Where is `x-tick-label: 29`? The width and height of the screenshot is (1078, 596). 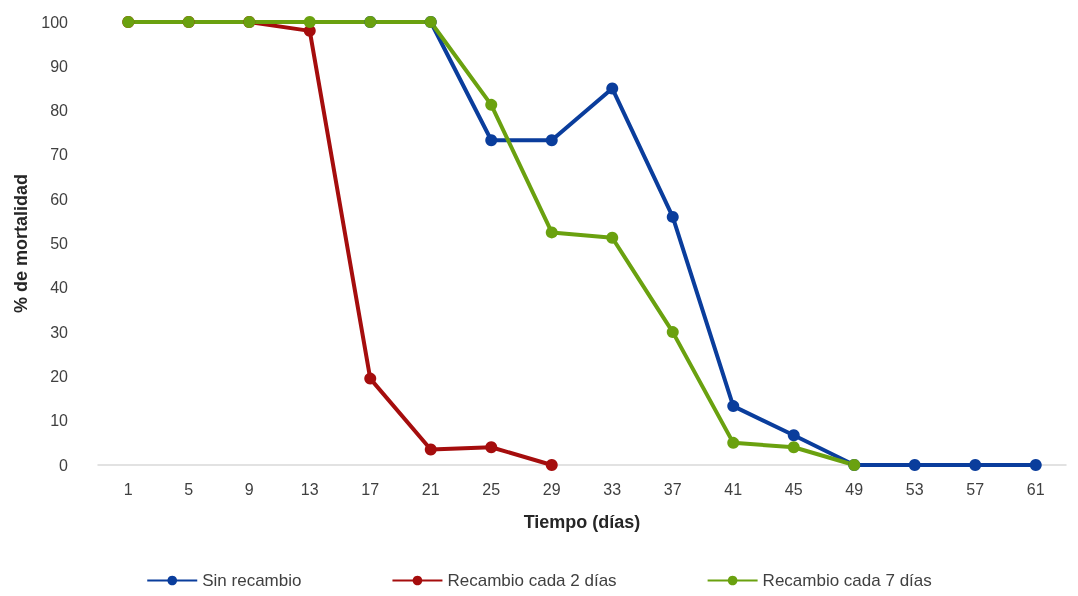
x-tick-label: 29 is located at coordinates (551, 489).